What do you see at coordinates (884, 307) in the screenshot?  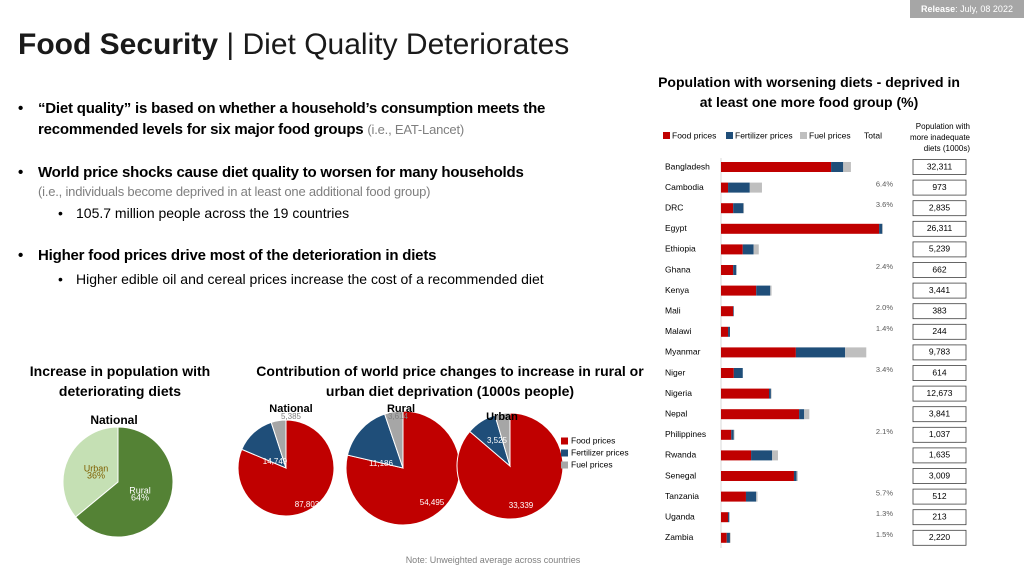 I see `total-label: 2.0%` at bounding box center [884, 307].